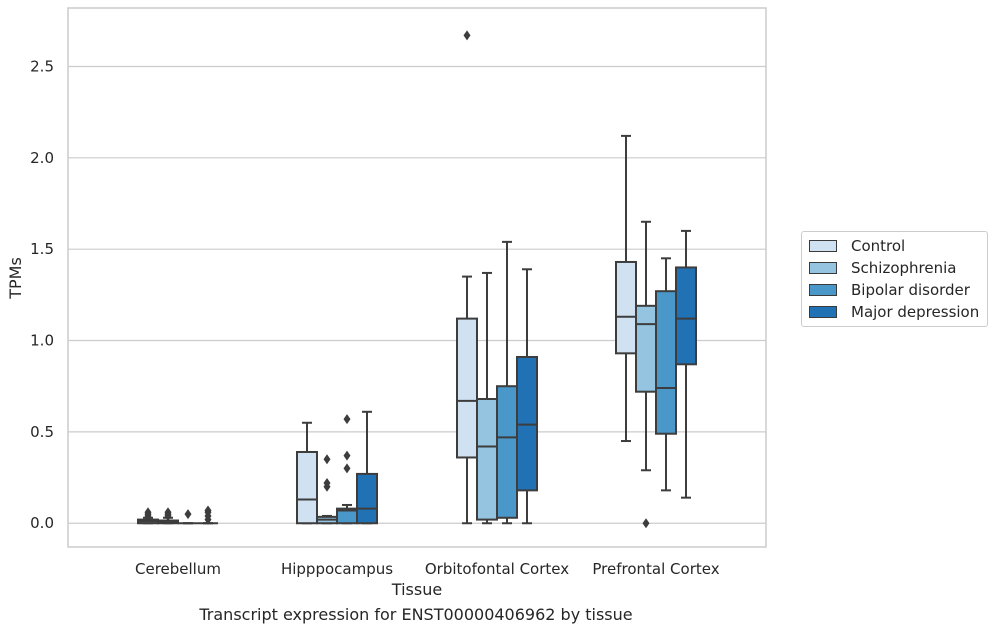  Describe the element at coordinates (904, 268) in the screenshot. I see `legend-label: Schizophrenia` at that location.